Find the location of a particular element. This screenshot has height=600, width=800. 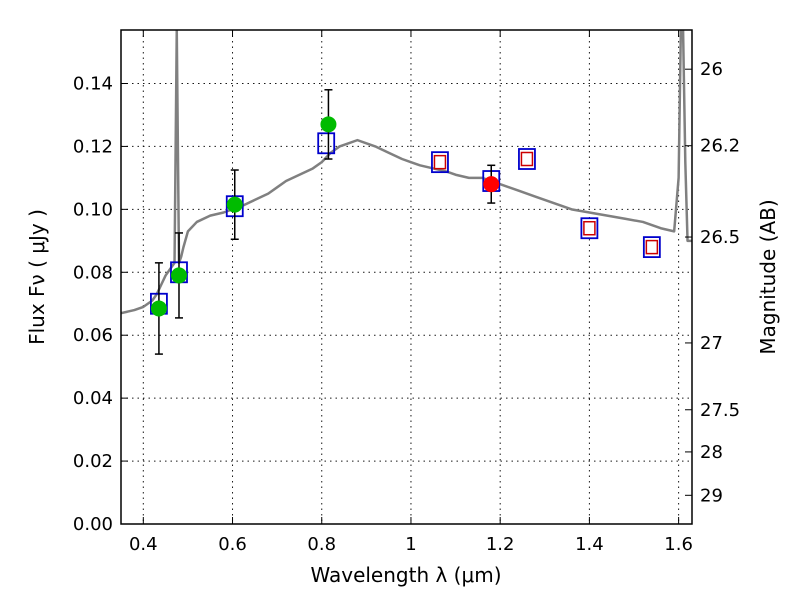

y2-tick-label: 26.2 is located at coordinates (720, 146).